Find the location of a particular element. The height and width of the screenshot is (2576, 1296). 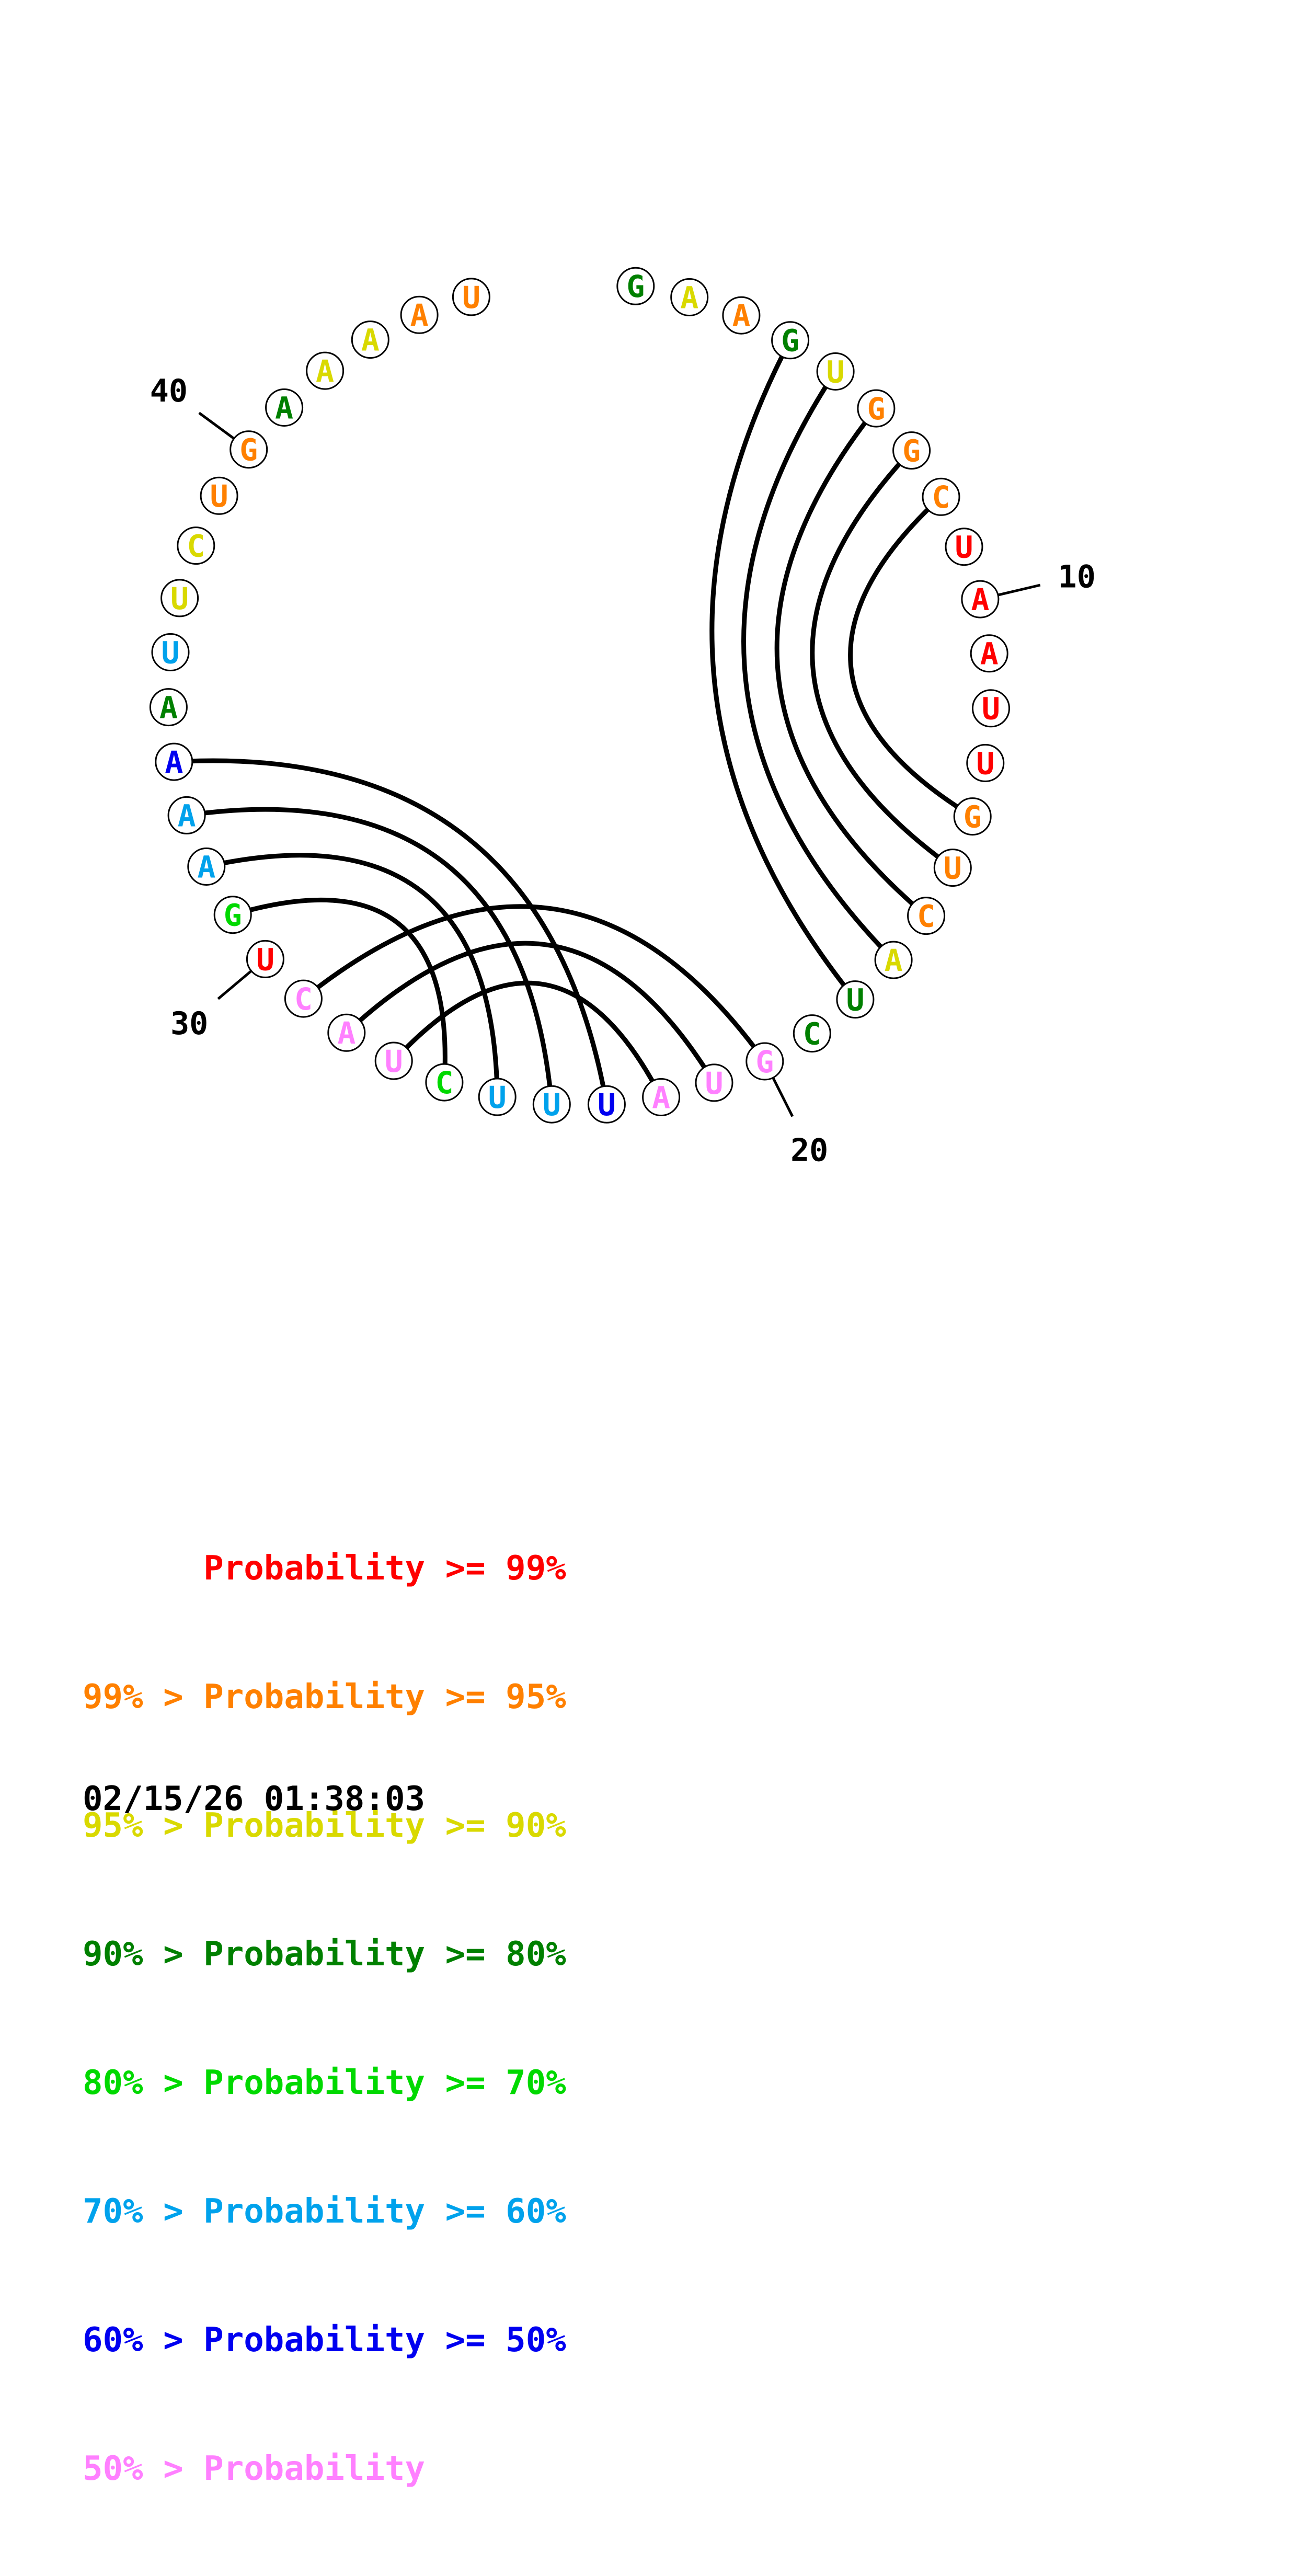

nucleotide-base-33-A: A is located at coordinates (187, 815).